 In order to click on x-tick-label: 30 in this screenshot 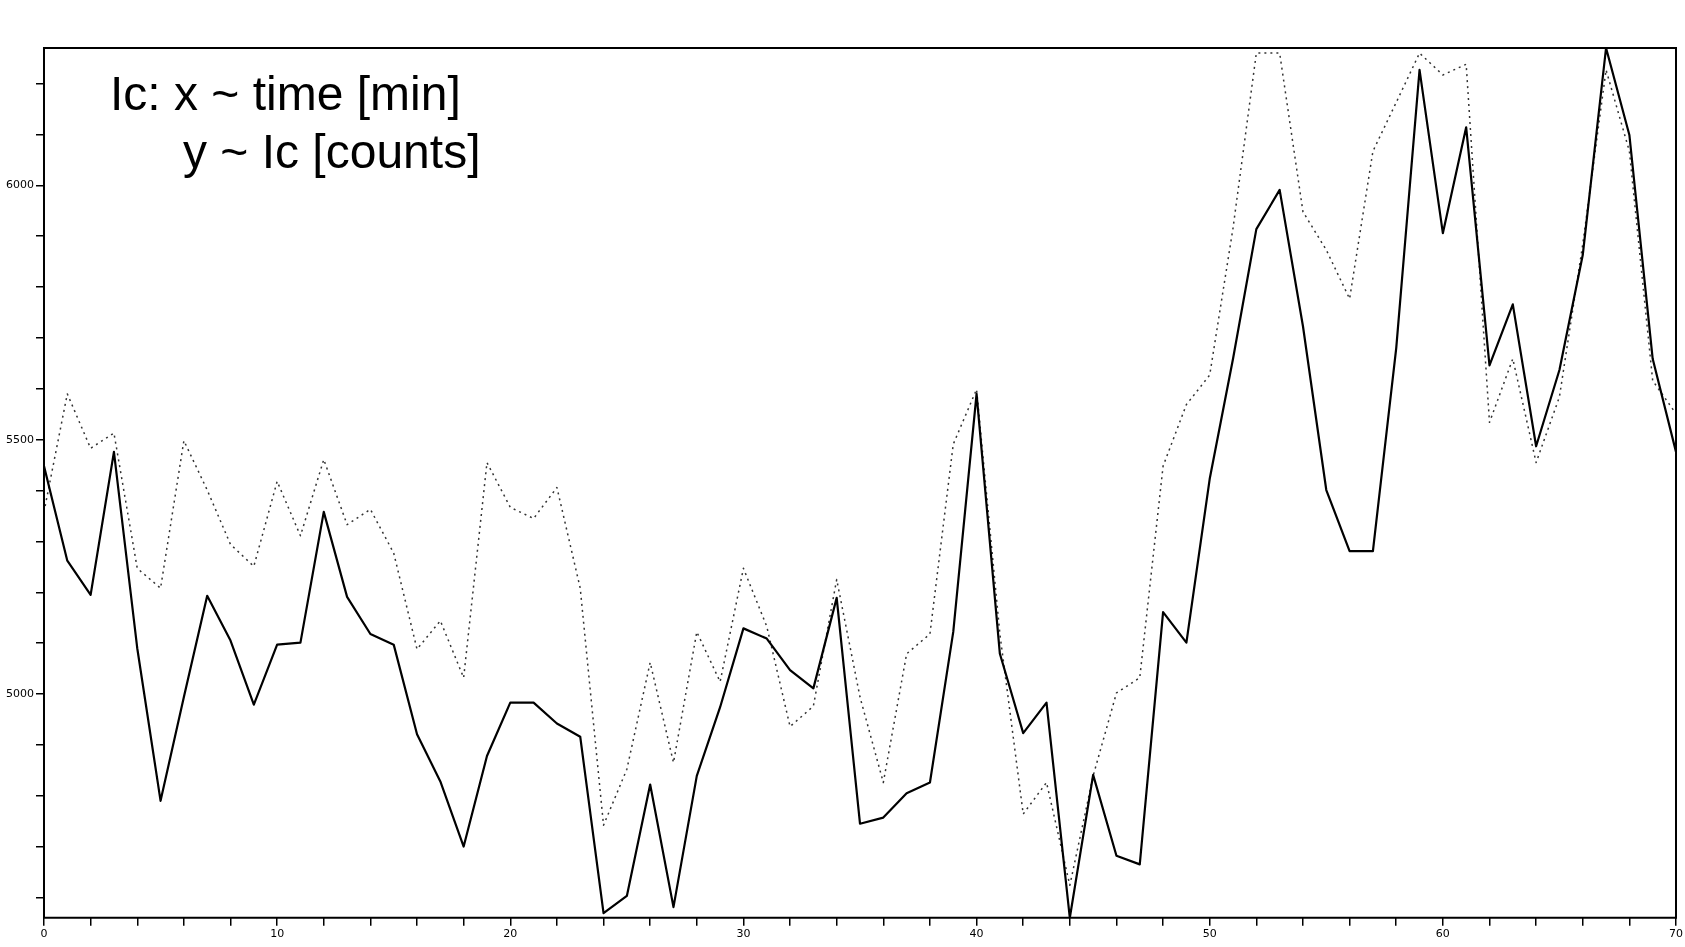, I will do `click(743, 934)`.